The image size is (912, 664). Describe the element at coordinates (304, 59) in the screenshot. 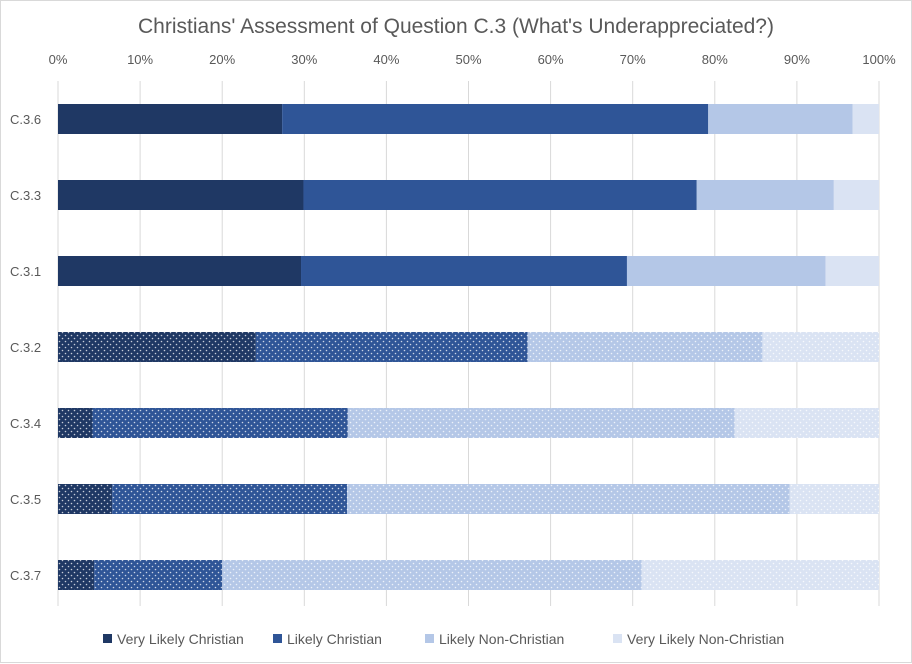

I see `x-tick-label: 30%` at that location.